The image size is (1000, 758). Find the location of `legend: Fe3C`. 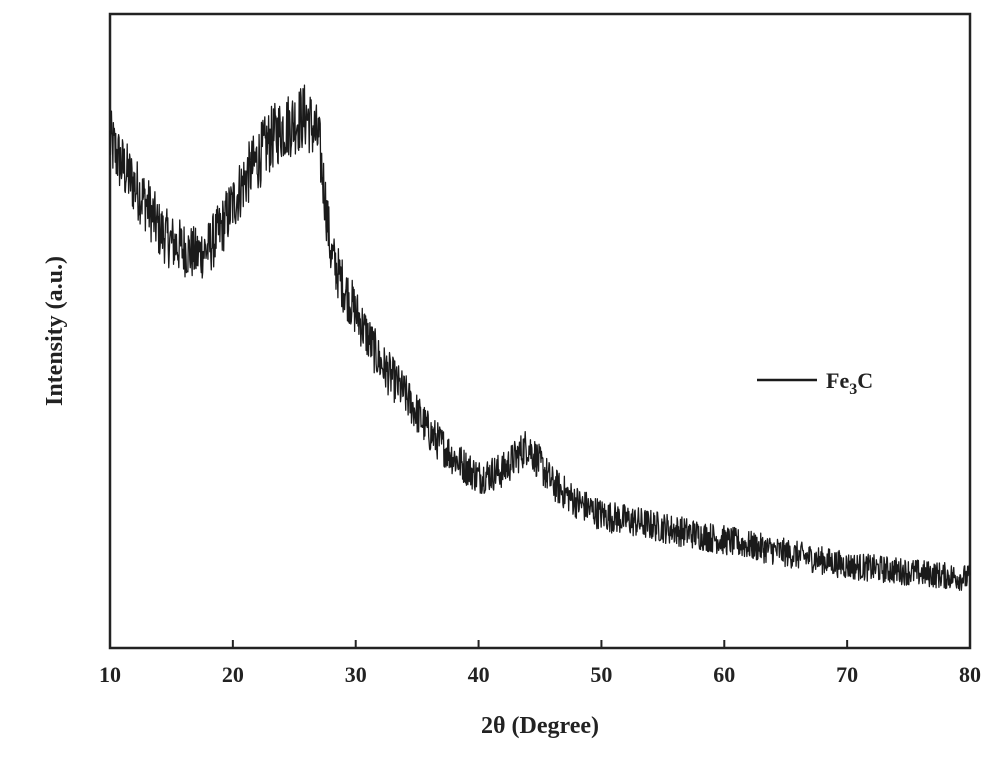

legend: Fe3C is located at coordinates (815, 383).